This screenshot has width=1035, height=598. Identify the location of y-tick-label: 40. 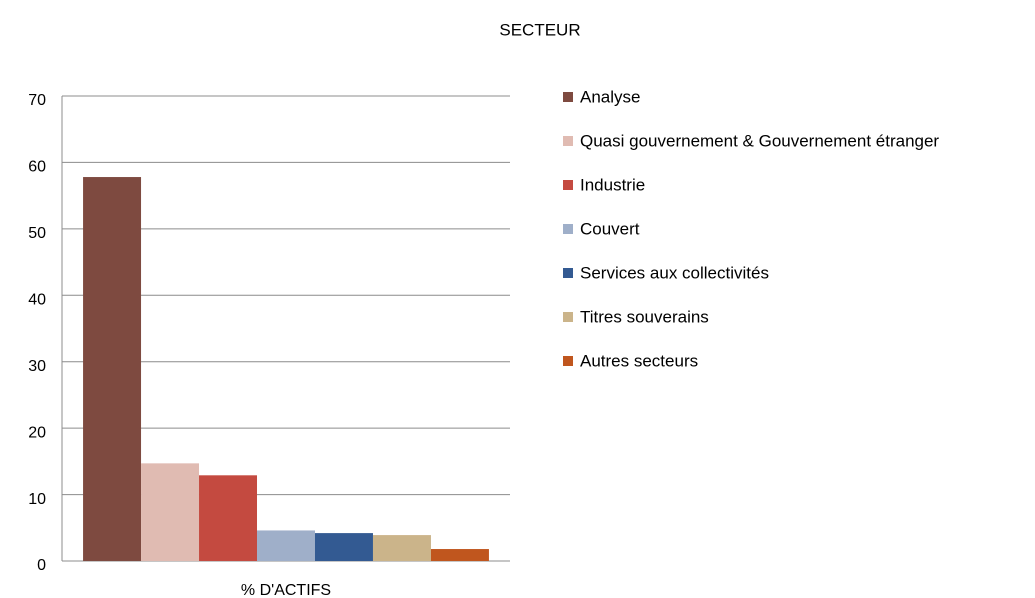
(37, 300).